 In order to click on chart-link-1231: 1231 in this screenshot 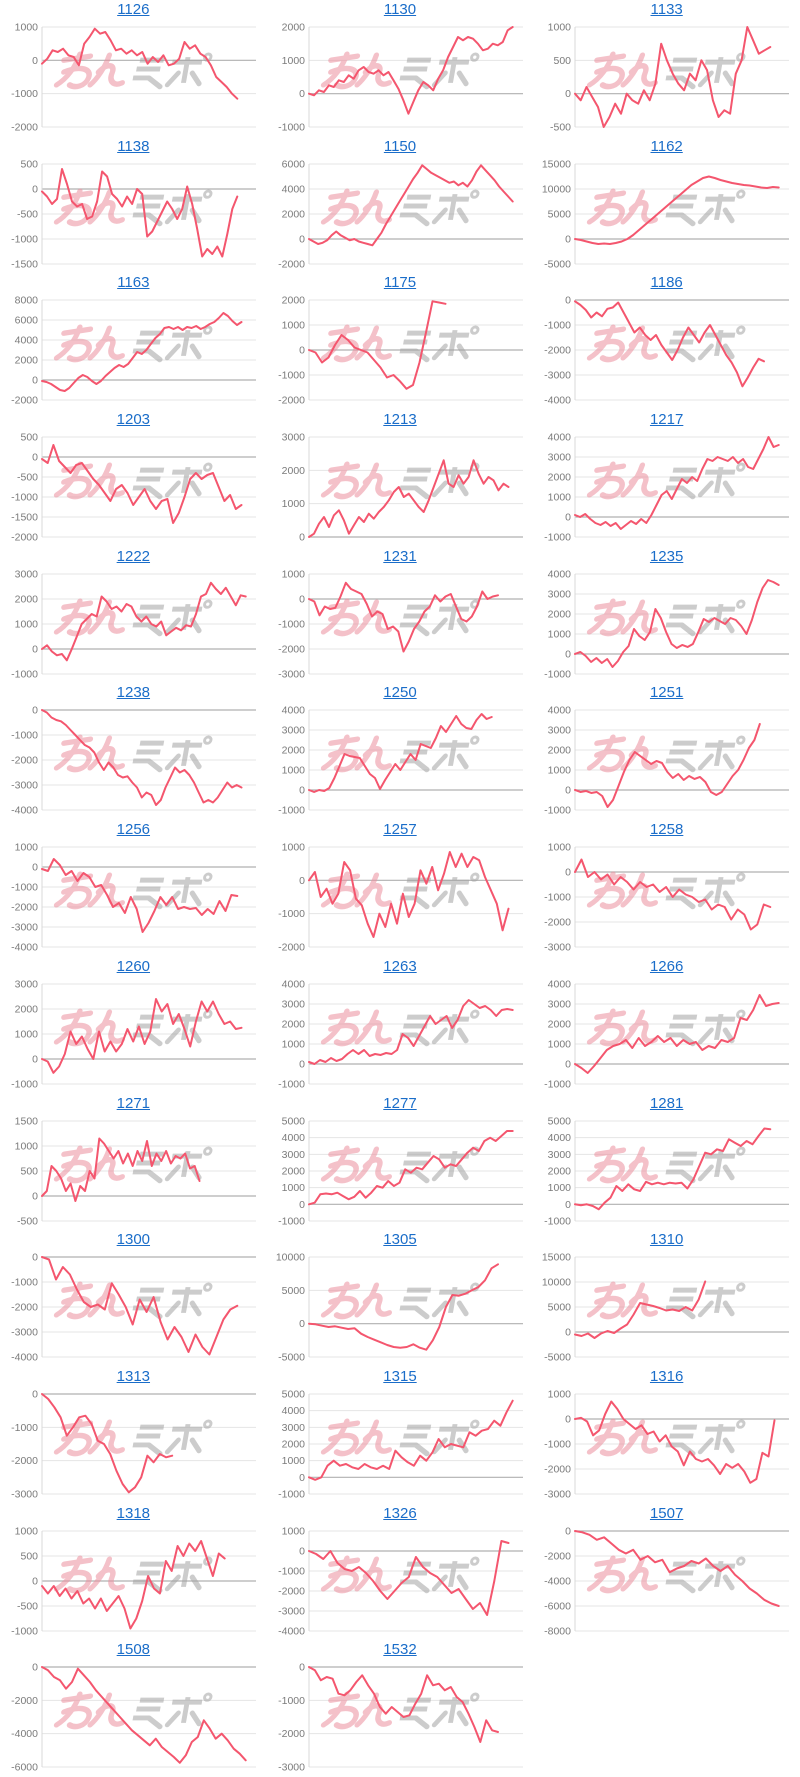, I will do `click(400, 556)`.